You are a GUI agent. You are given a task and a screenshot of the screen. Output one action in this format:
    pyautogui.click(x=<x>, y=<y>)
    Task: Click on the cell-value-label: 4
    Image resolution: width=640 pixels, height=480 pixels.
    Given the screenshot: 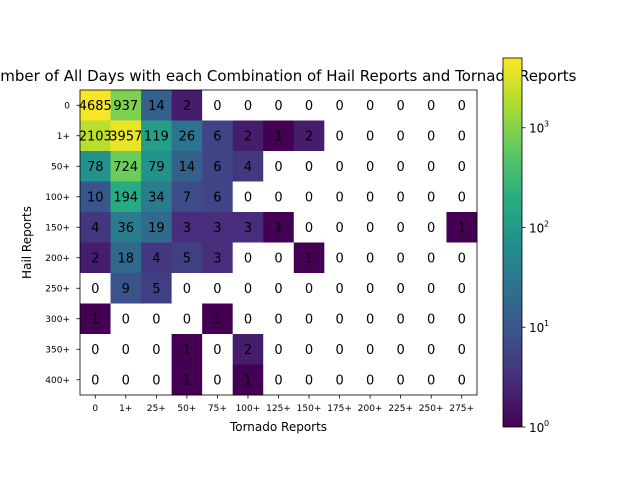 What is the action you would take?
    pyautogui.click(x=95, y=228)
    